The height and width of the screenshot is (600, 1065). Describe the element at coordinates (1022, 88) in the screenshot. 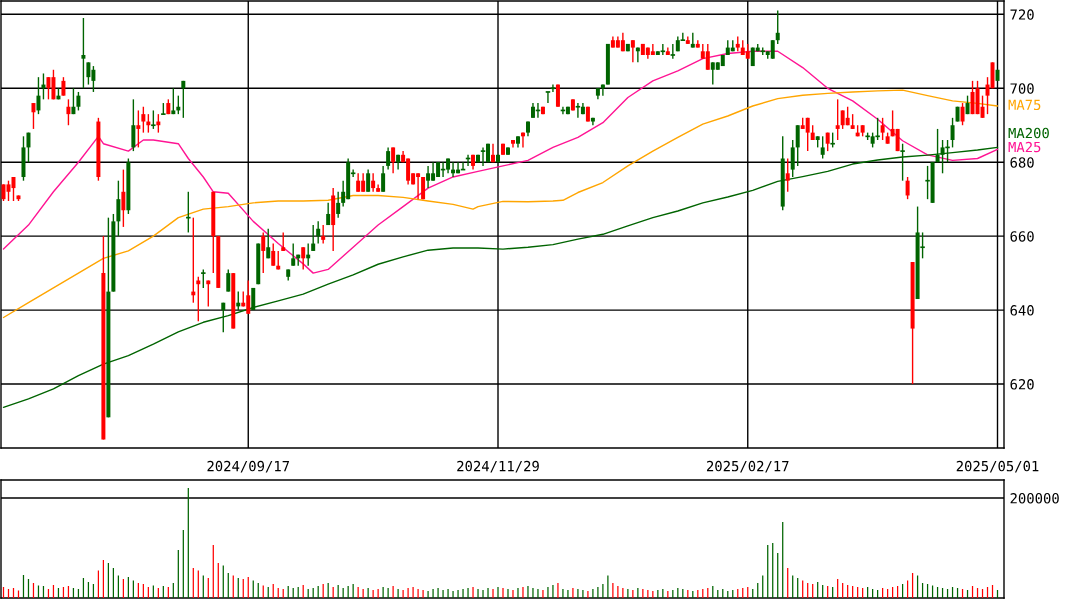

I see `y-tick-label: 700` at that location.